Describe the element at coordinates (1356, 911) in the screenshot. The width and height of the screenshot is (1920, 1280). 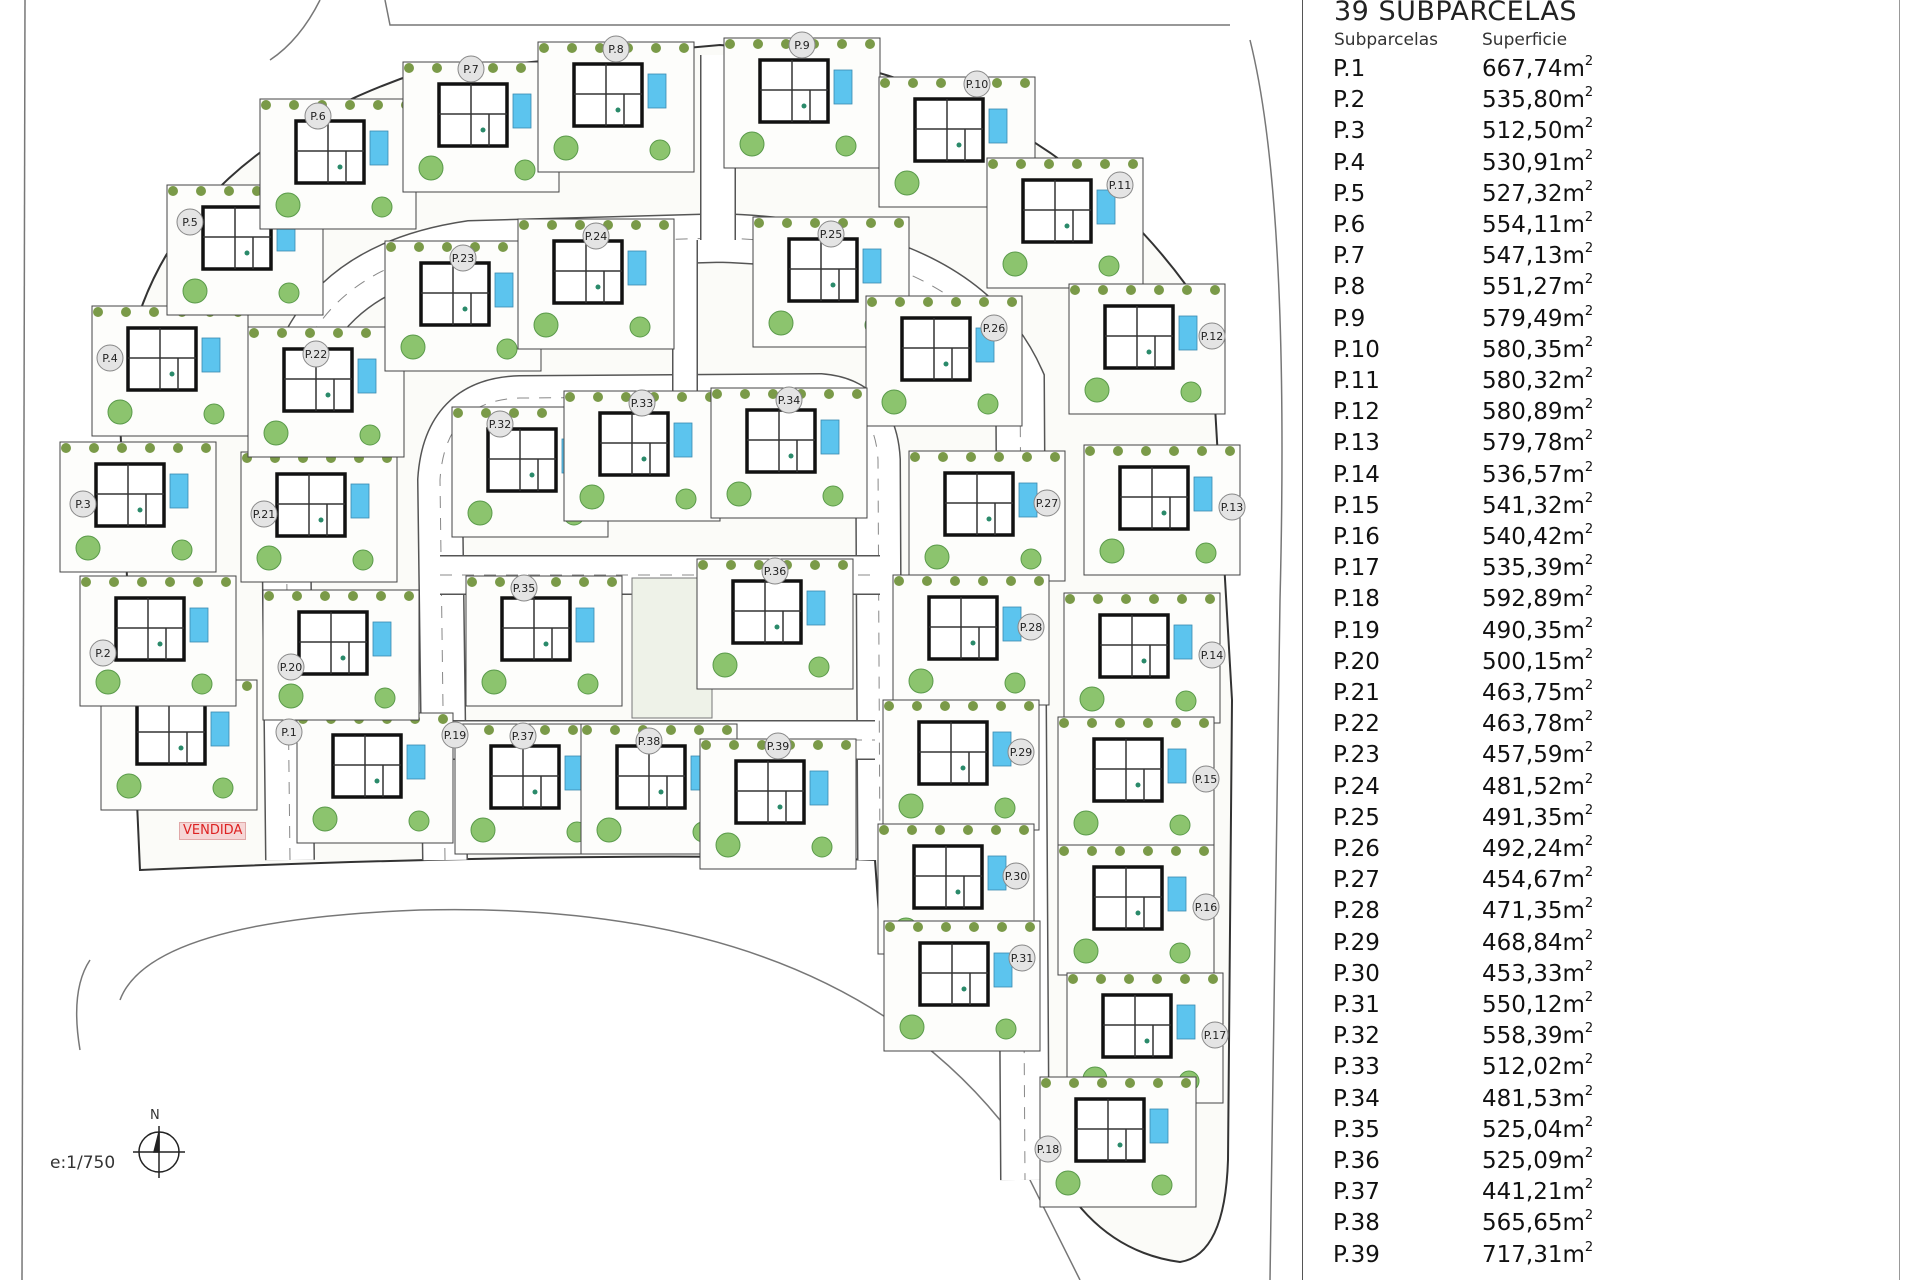
I see `parcel-id: P.28` at that location.